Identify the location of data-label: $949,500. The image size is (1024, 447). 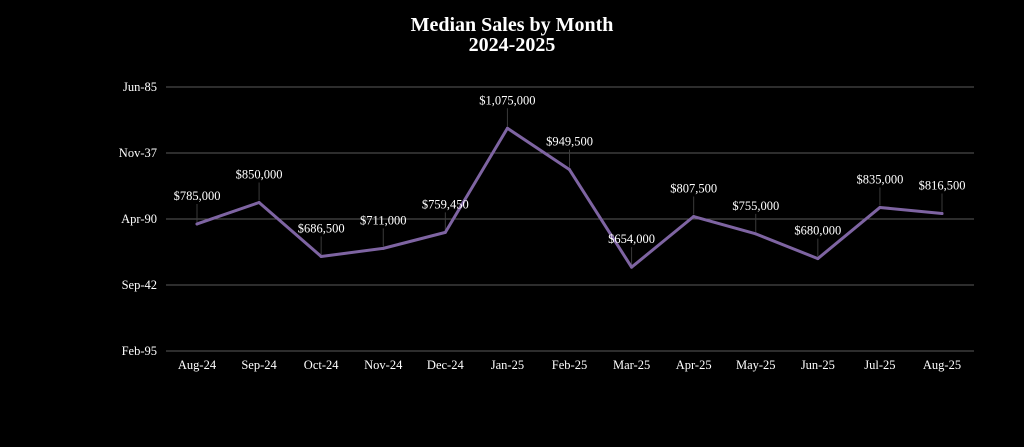
(569, 142).